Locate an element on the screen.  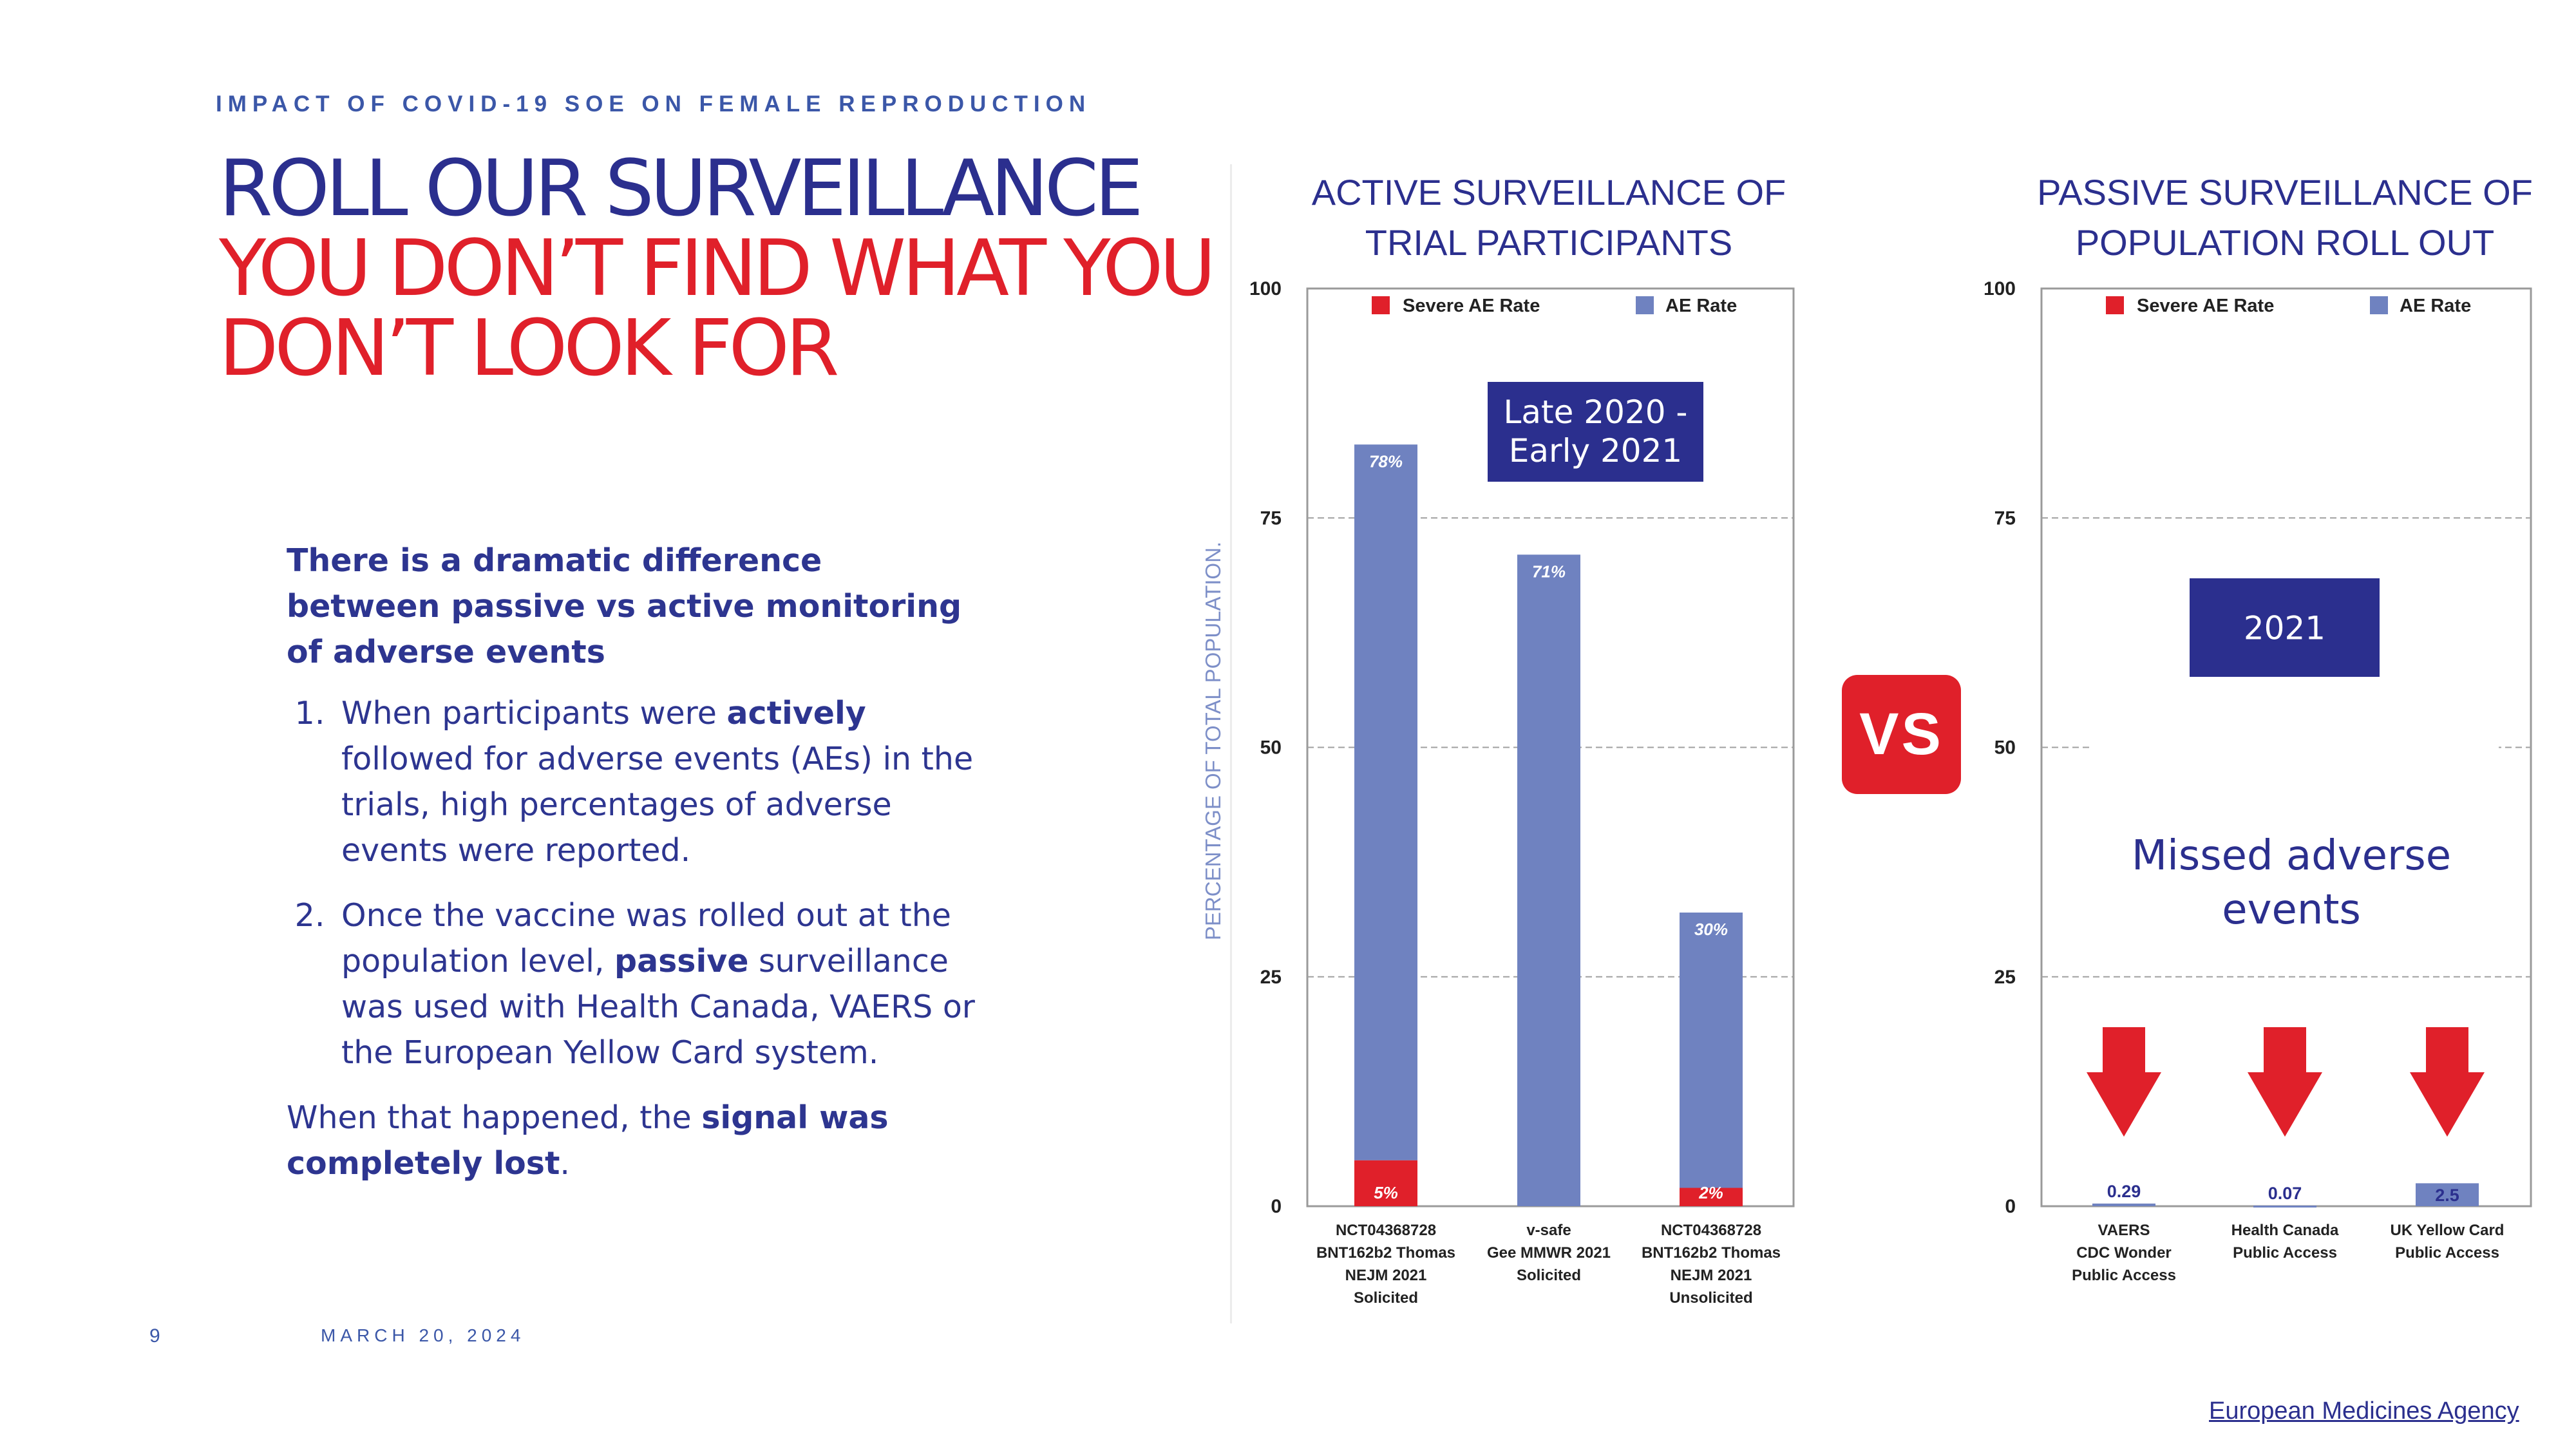
chart-1-ytick-label: 0 is located at coordinates (2010, 1206).